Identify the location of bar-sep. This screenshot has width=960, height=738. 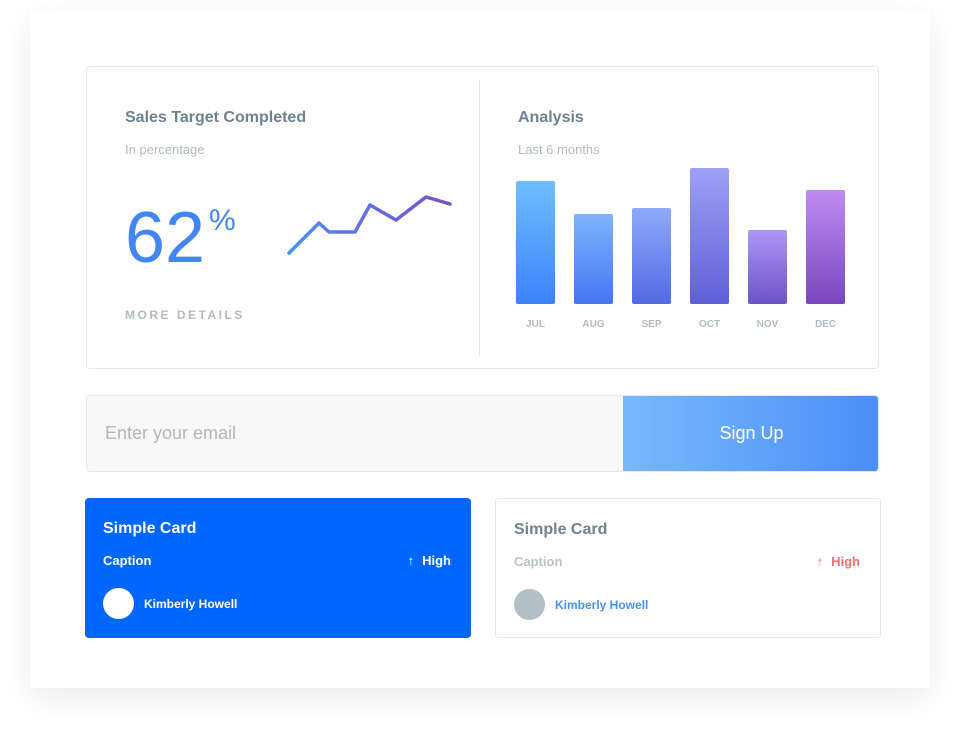
(651, 256).